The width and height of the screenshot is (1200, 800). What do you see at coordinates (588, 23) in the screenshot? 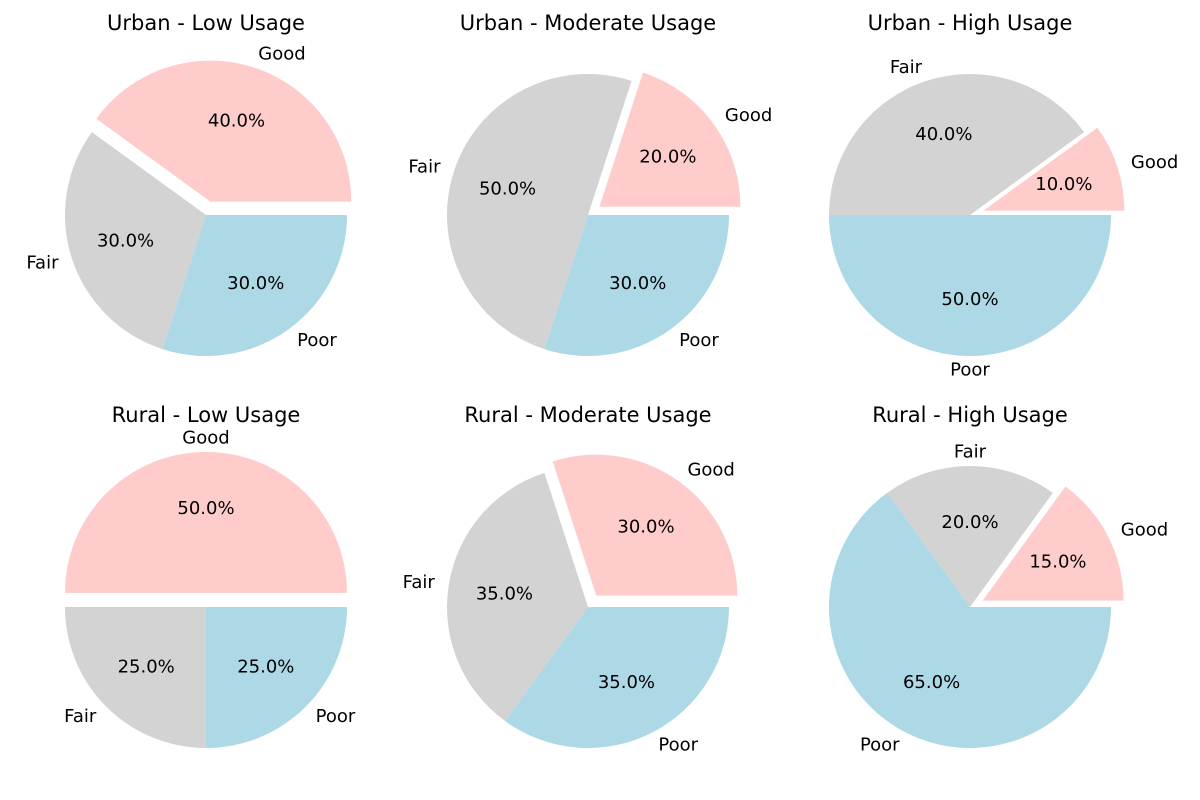
I see `chart-title: Urban - Moderate Usage` at bounding box center [588, 23].